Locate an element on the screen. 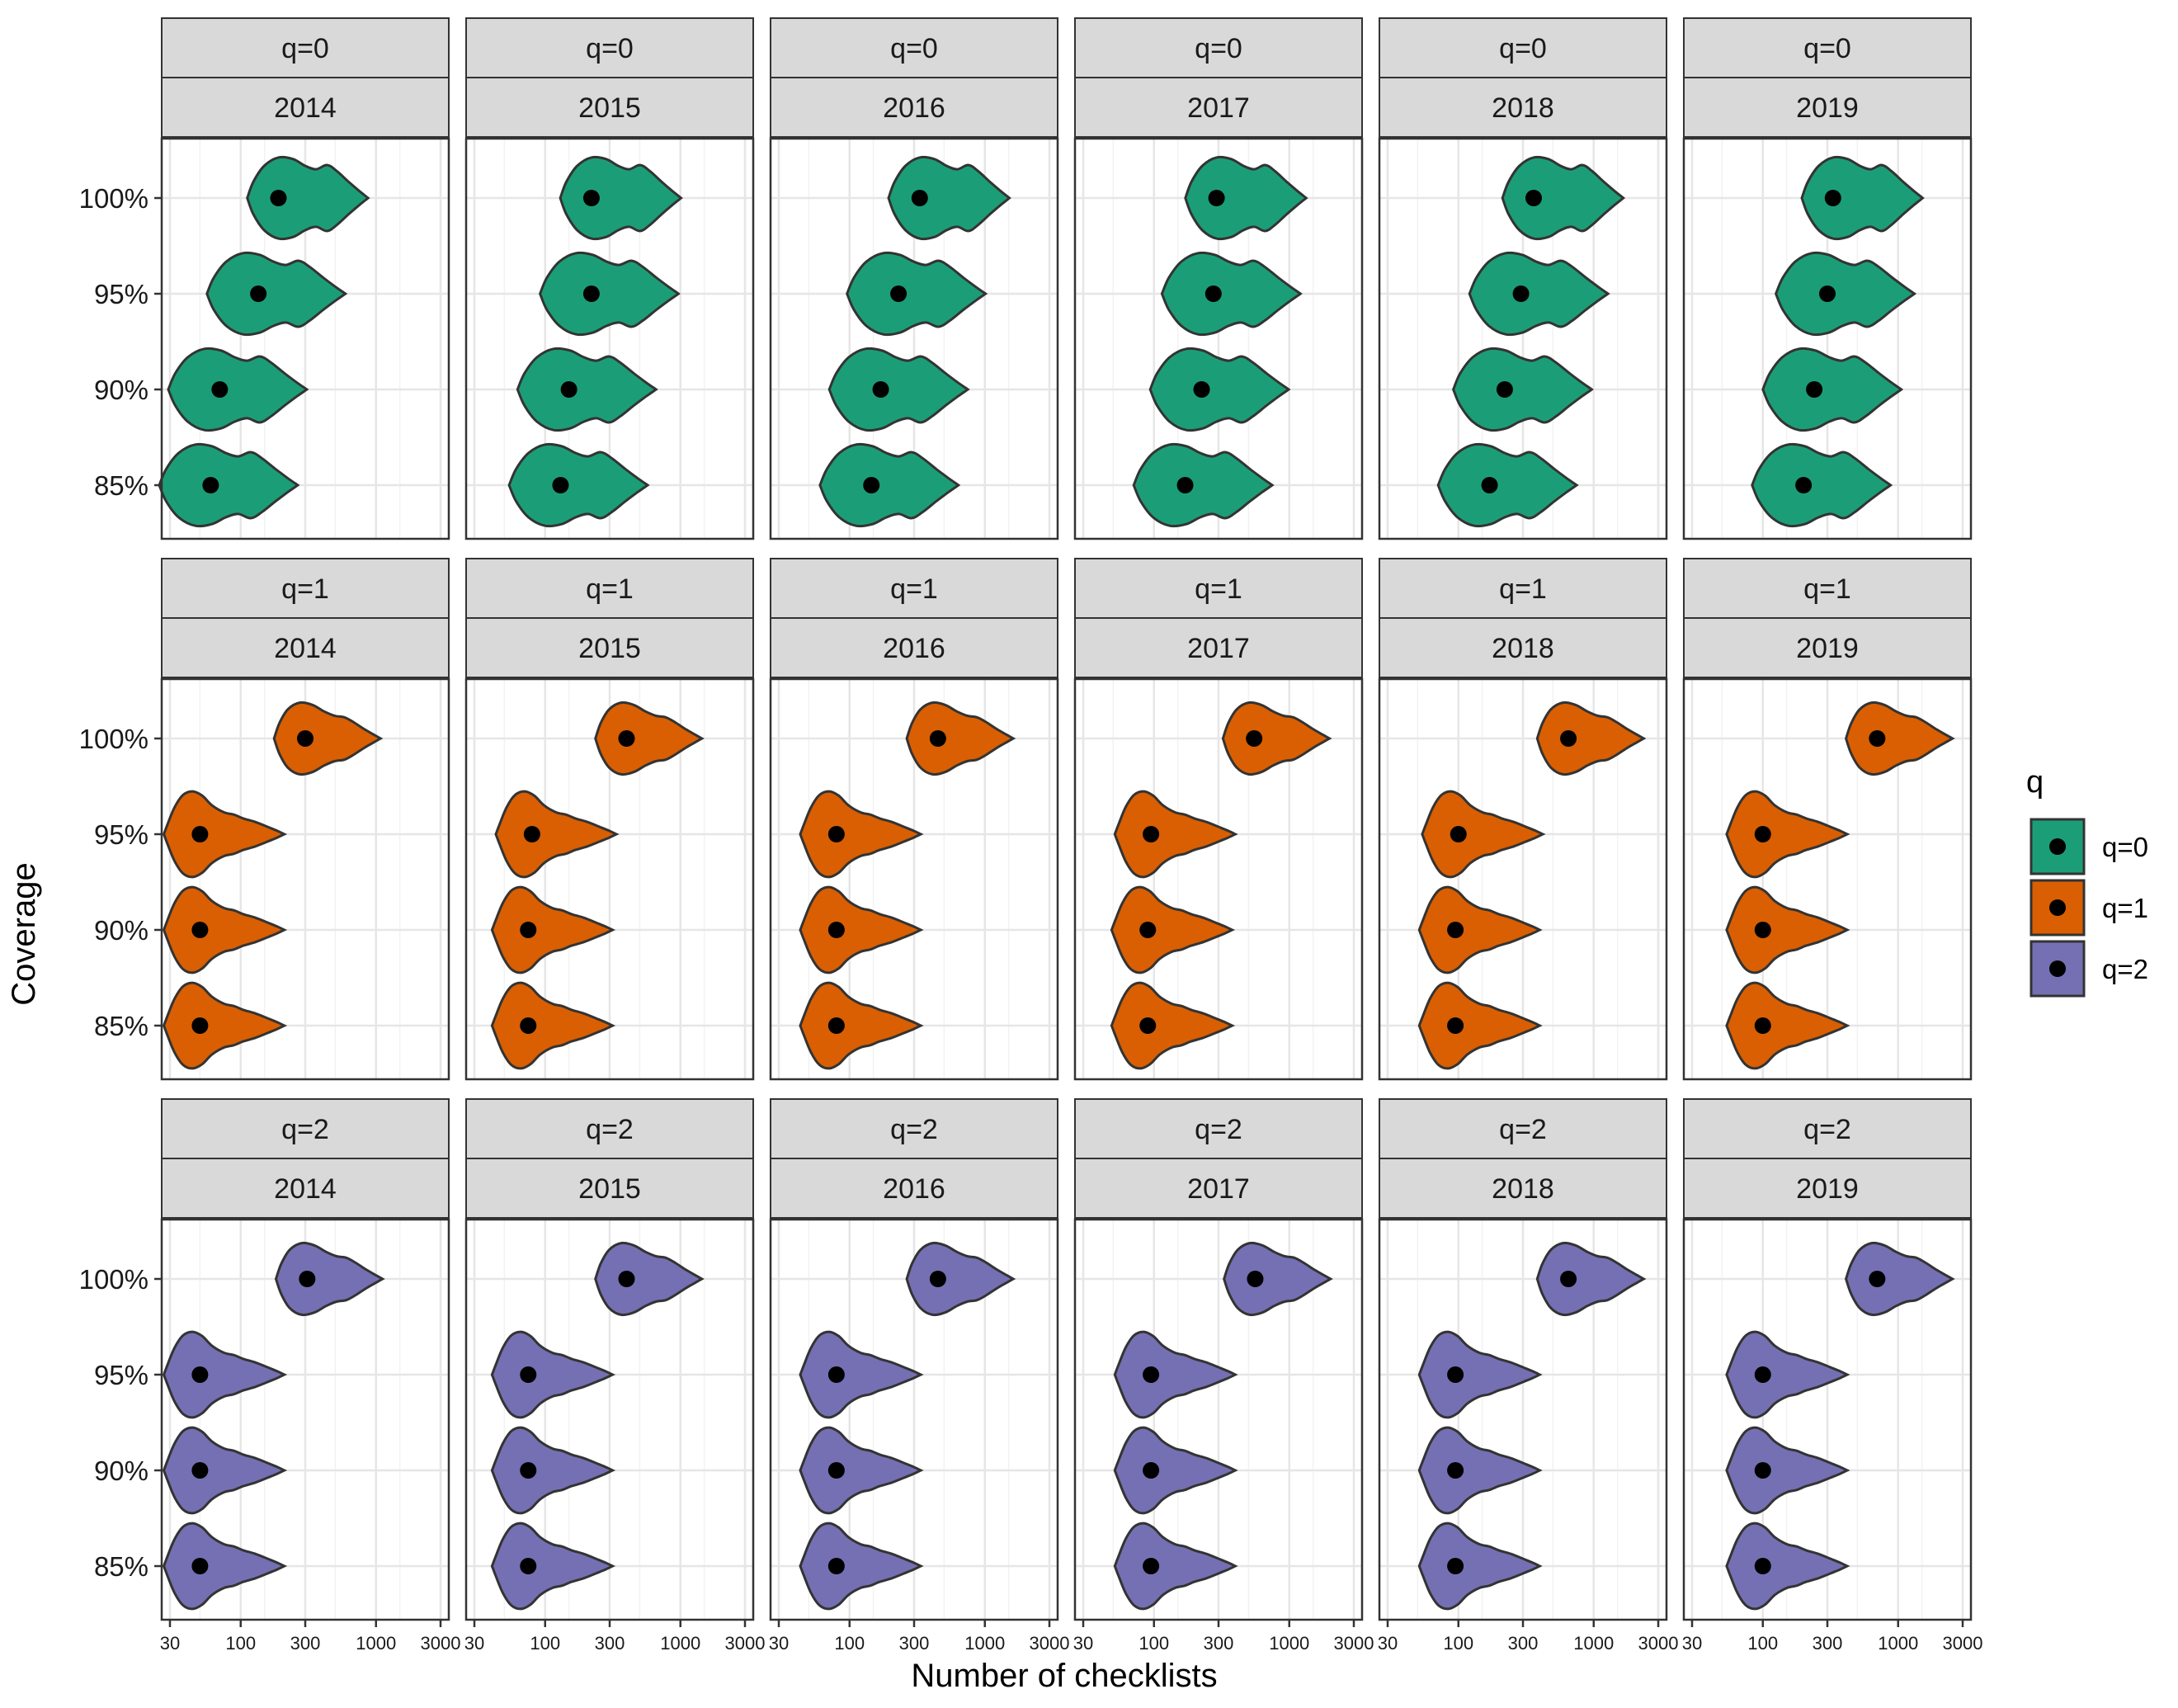 The height and width of the screenshot is (1708, 2178). legend-title: q is located at coordinates (2035, 782).